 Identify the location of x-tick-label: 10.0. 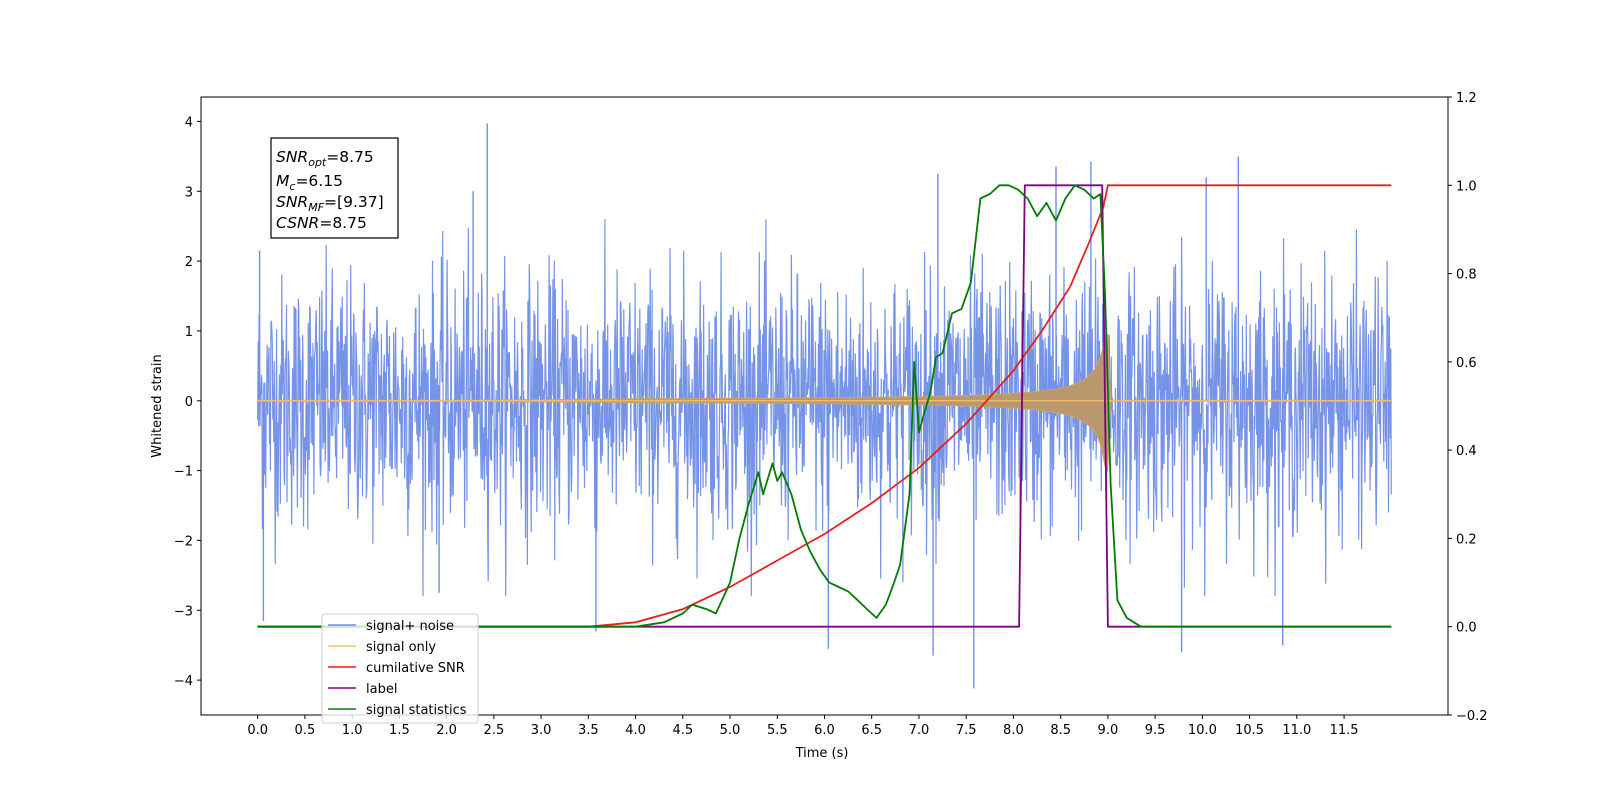
(1202, 730).